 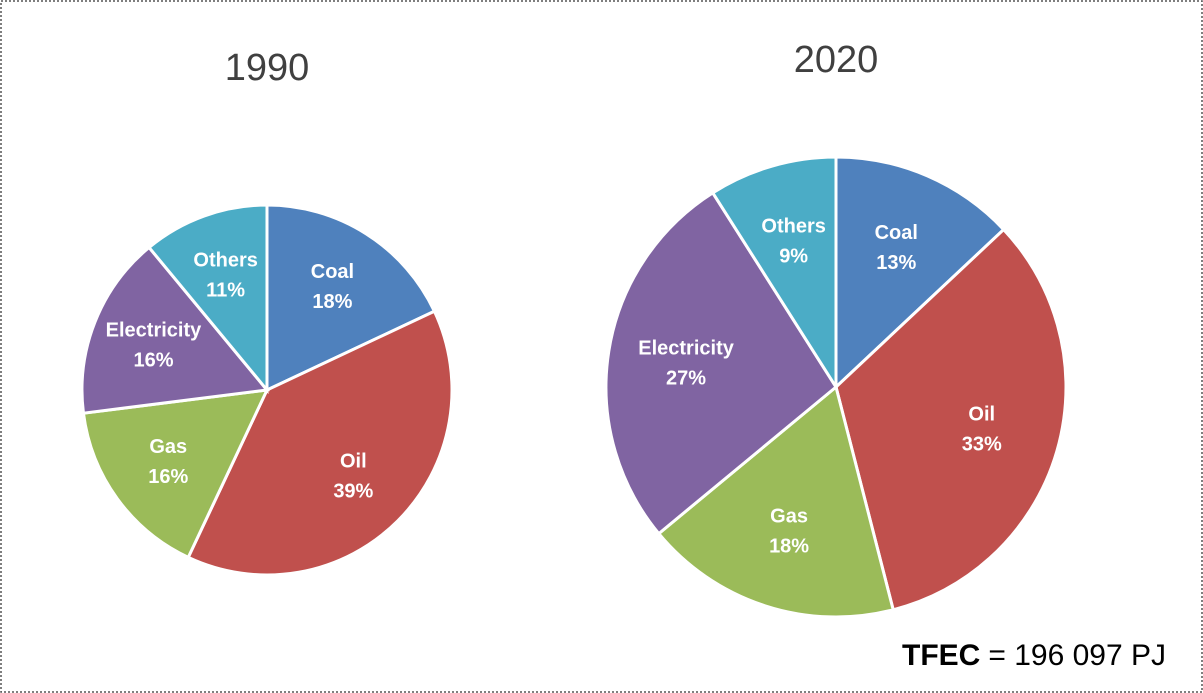 I want to click on footnote: TFEC = 196 097 PJ, so click(x=1034, y=655).